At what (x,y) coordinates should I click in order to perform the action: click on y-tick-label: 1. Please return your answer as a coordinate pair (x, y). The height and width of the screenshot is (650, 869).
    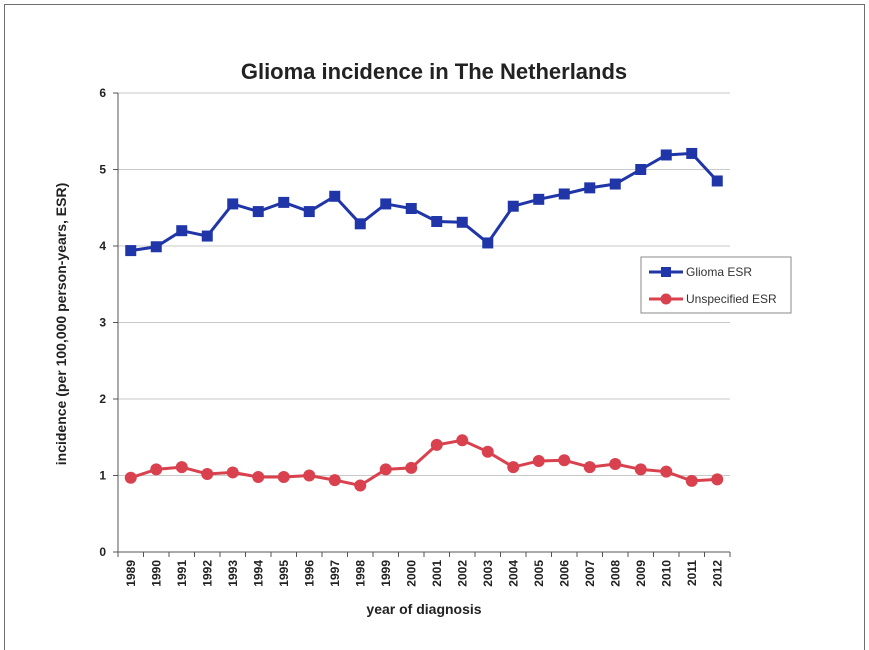
    Looking at the image, I should click on (102, 476).